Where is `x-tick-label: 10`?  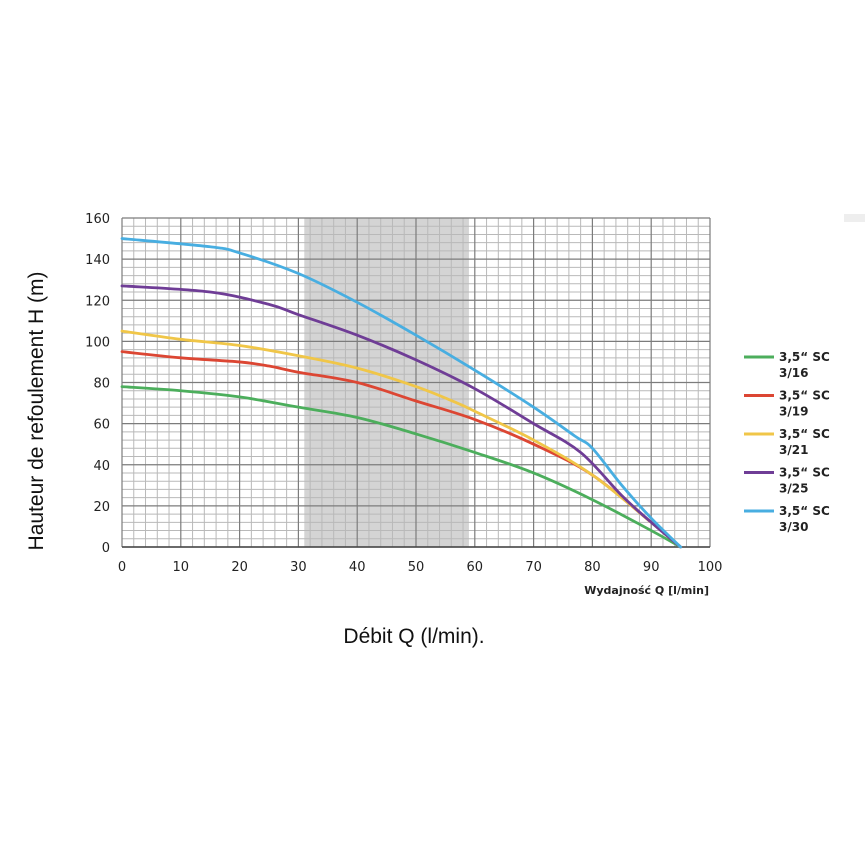 x-tick-label: 10 is located at coordinates (181, 567).